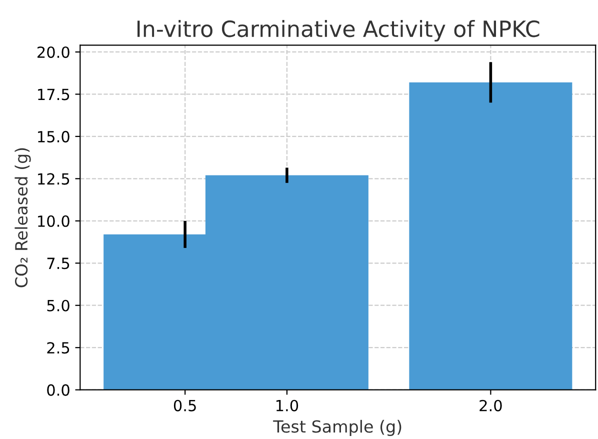 This screenshot has height=439, width=598. What do you see at coordinates (22, 218) in the screenshot?
I see `y-axis-title: CO₂ Released (g)` at bounding box center [22, 218].